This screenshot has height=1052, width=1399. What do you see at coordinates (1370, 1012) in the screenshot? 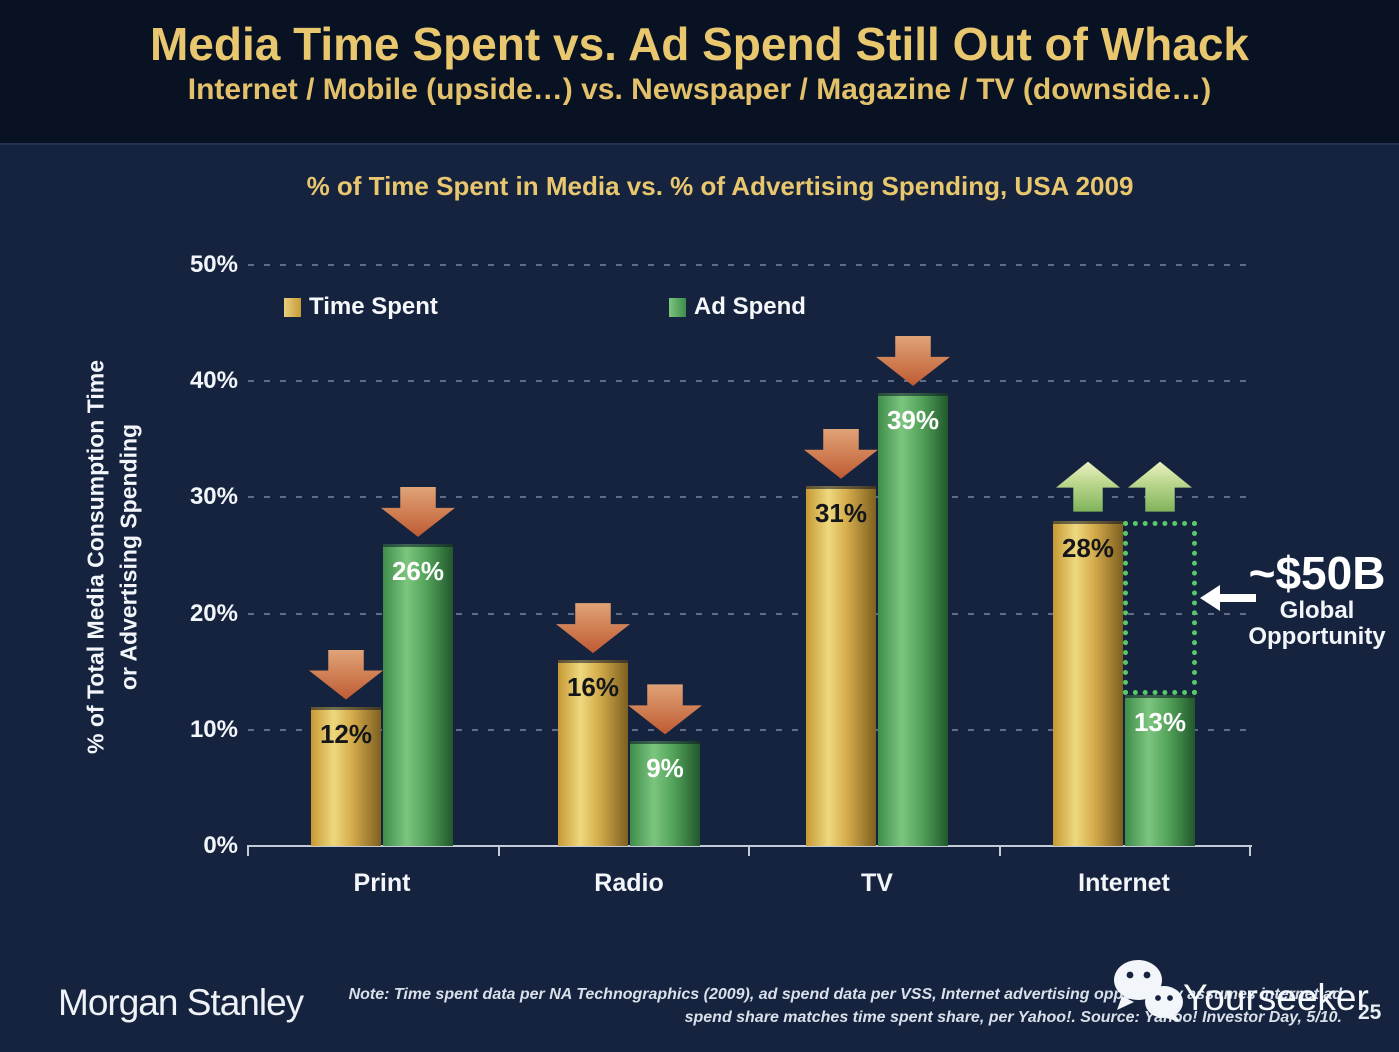
I see `page-number: 25` at bounding box center [1370, 1012].